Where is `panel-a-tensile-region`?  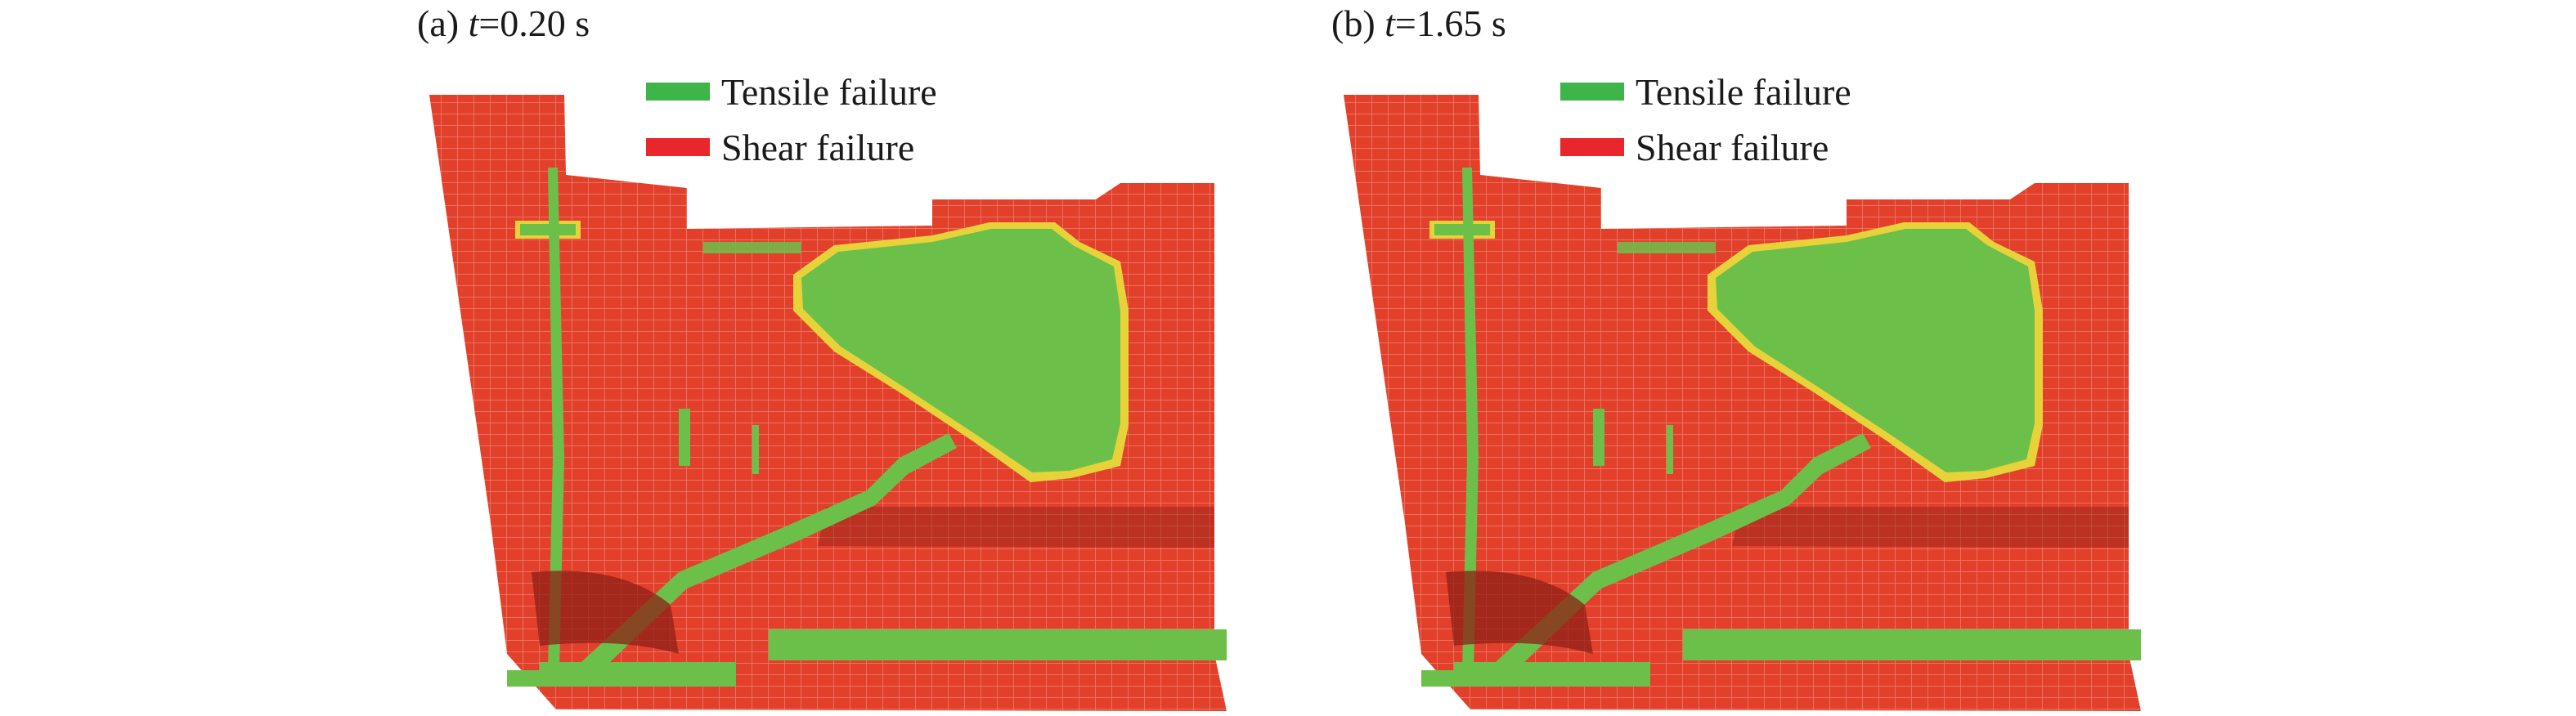 panel-a-tensile-region is located at coordinates (960, 350).